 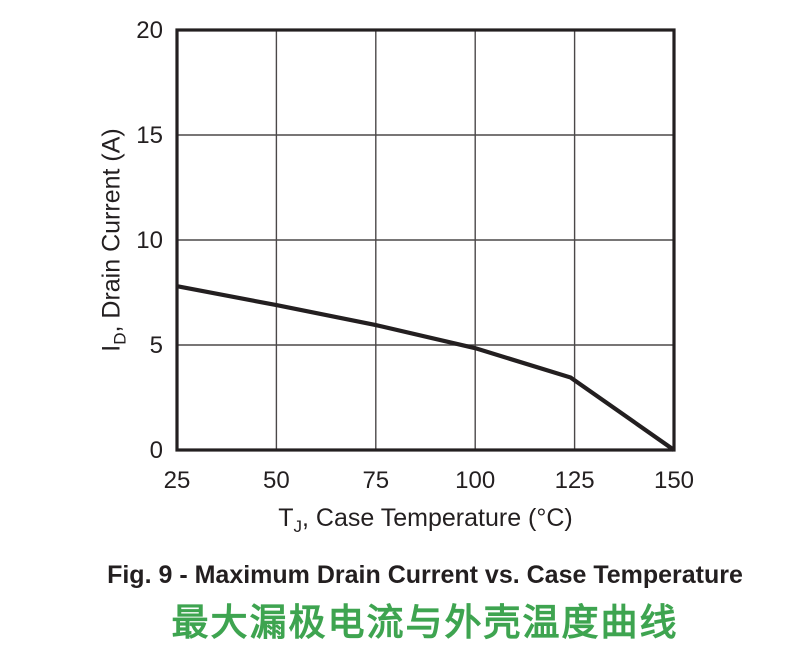 I want to click on y-tick-label-10: 10, so click(x=149, y=240).